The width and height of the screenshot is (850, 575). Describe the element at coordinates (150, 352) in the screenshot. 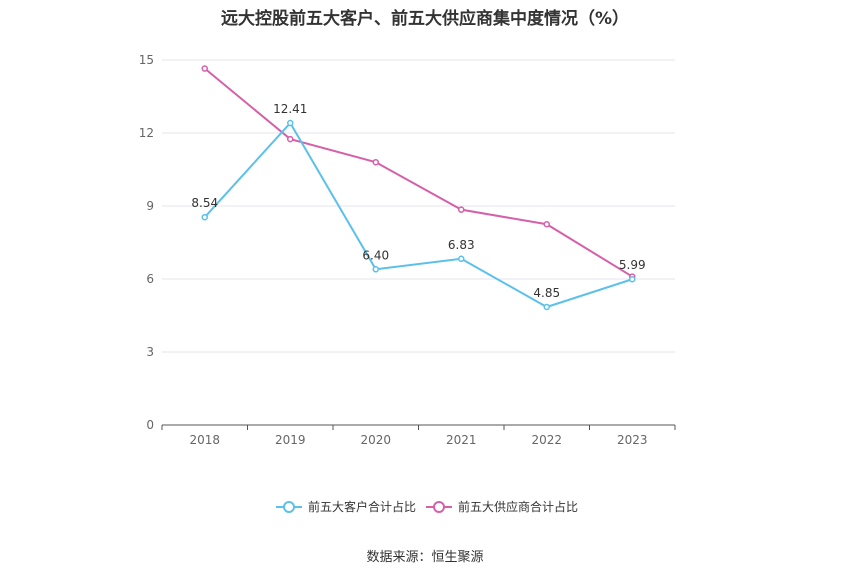

I see `y-tick-label: 3` at that location.